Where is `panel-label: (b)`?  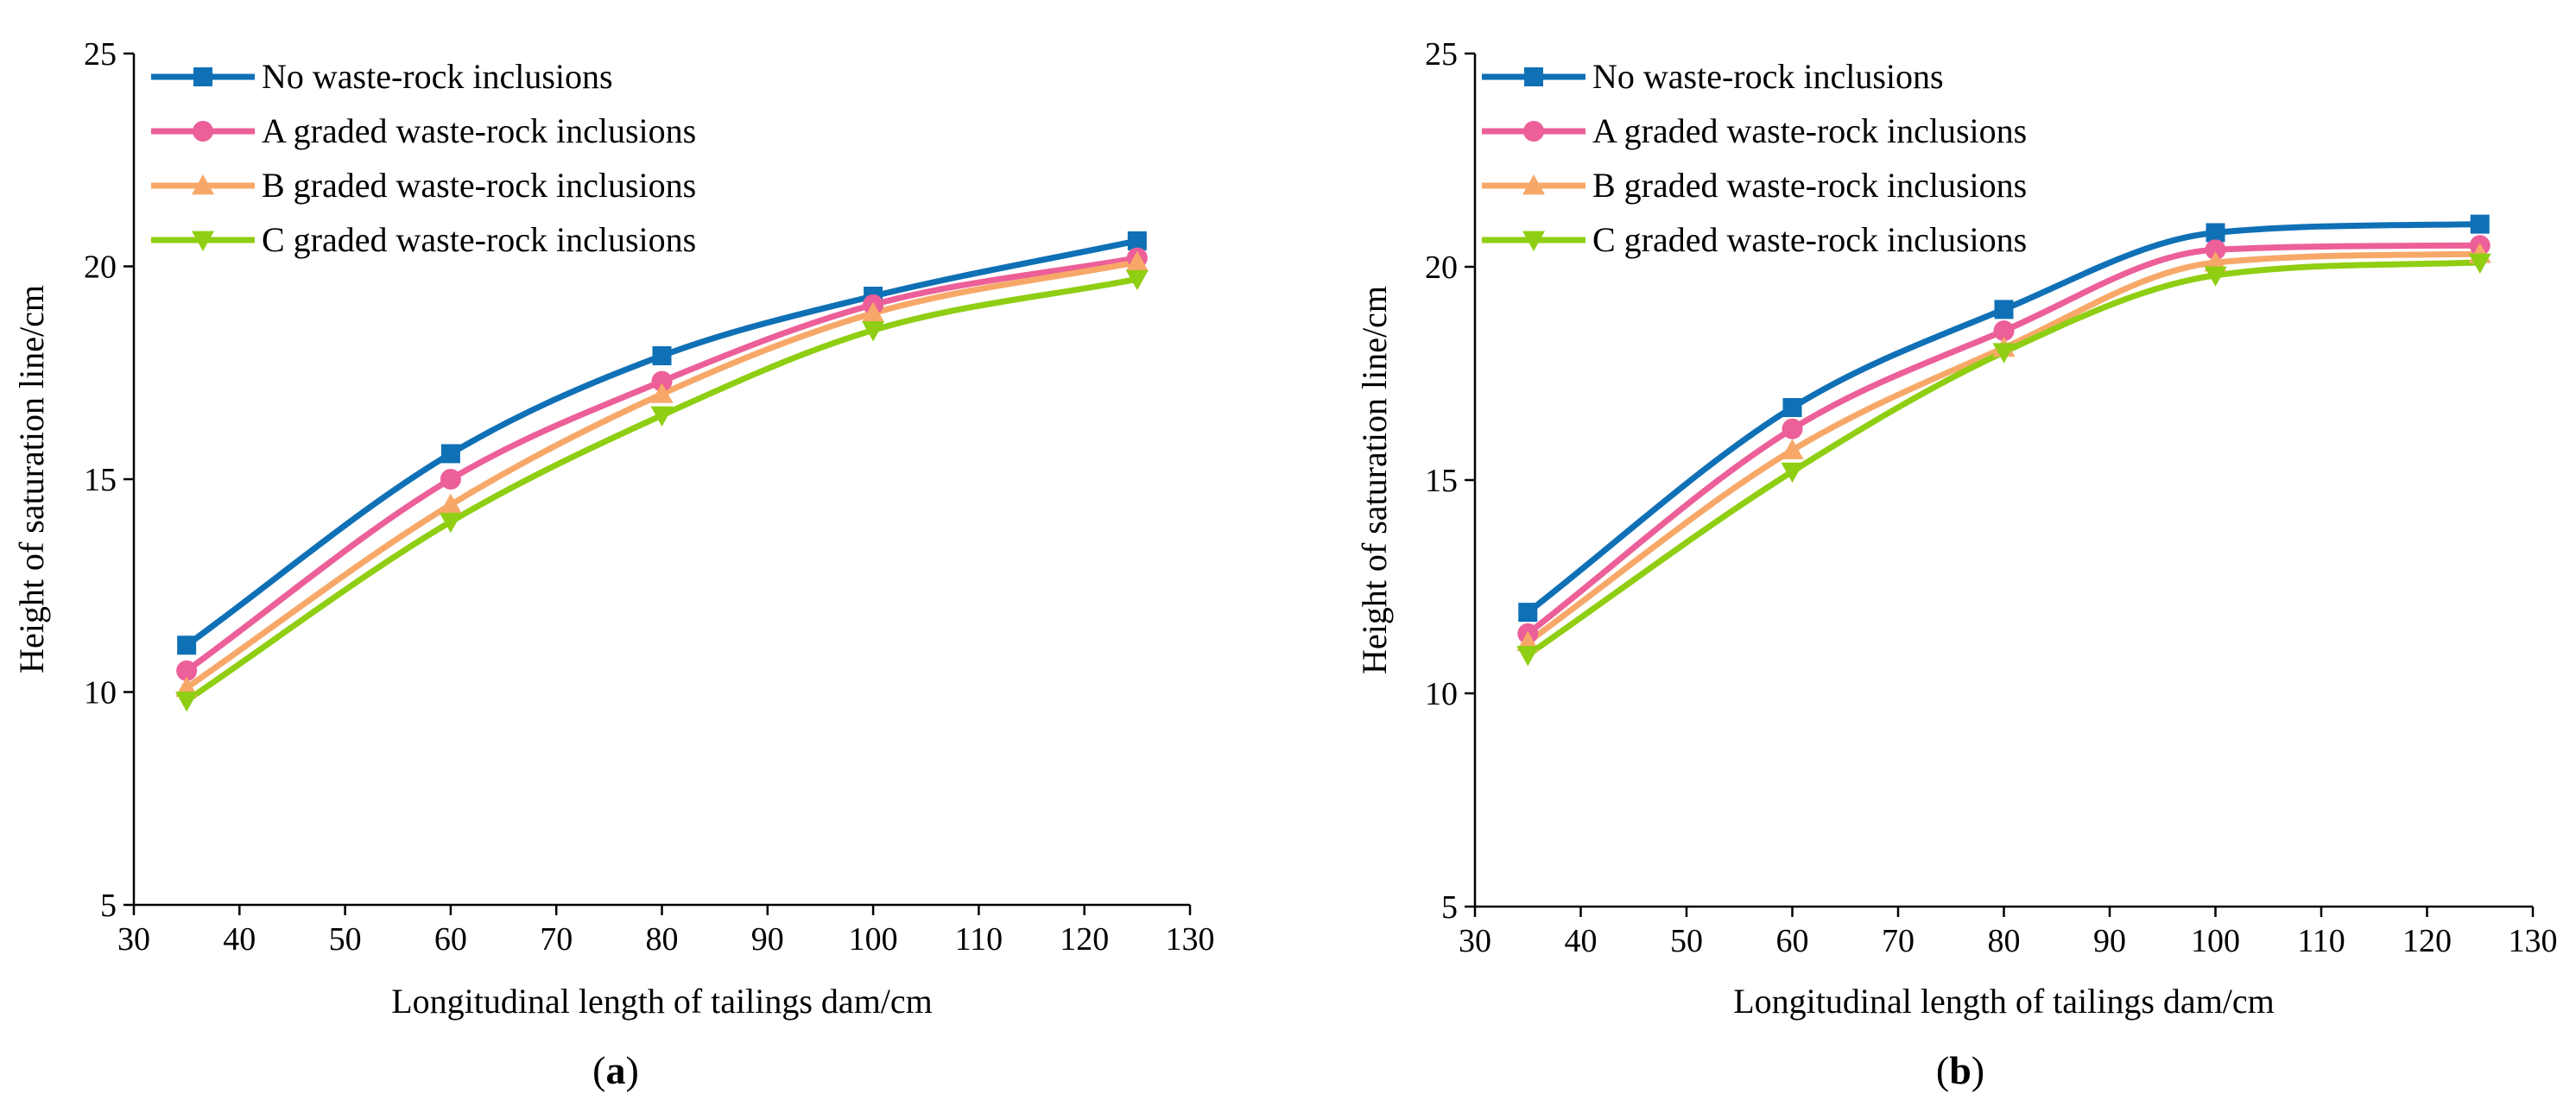 panel-label: (b) is located at coordinates (1960, 1070).